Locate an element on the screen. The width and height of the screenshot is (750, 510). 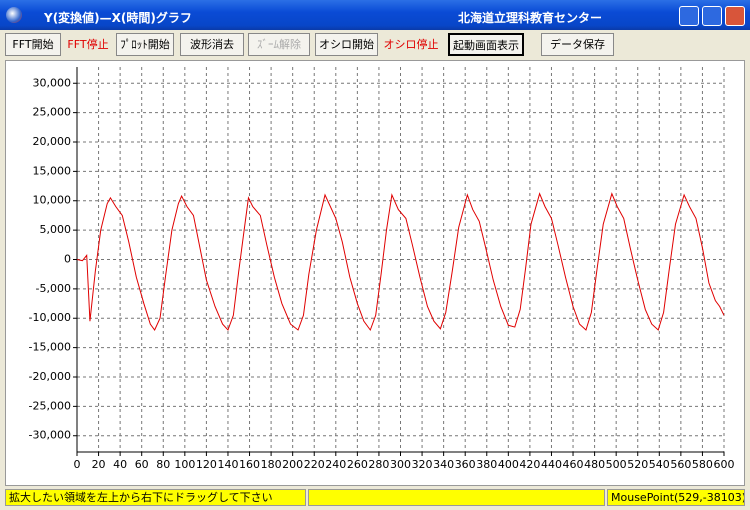
x-tick-label: 20 is located at coordinates (99, 464).